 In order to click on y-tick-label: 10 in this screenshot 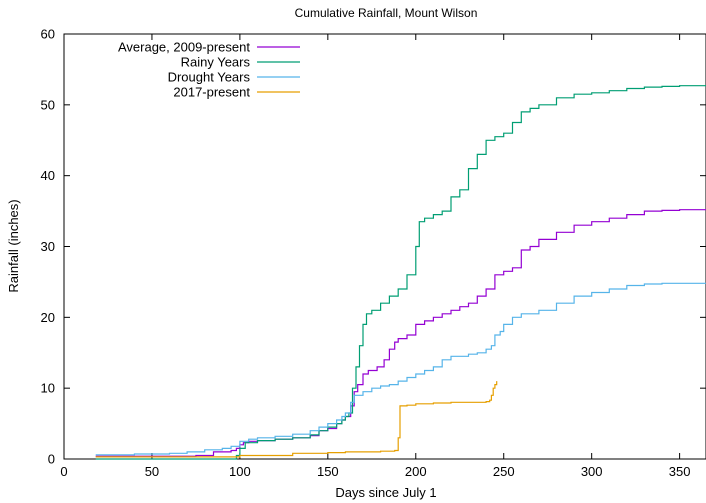, I will do `click(48, 388)`.